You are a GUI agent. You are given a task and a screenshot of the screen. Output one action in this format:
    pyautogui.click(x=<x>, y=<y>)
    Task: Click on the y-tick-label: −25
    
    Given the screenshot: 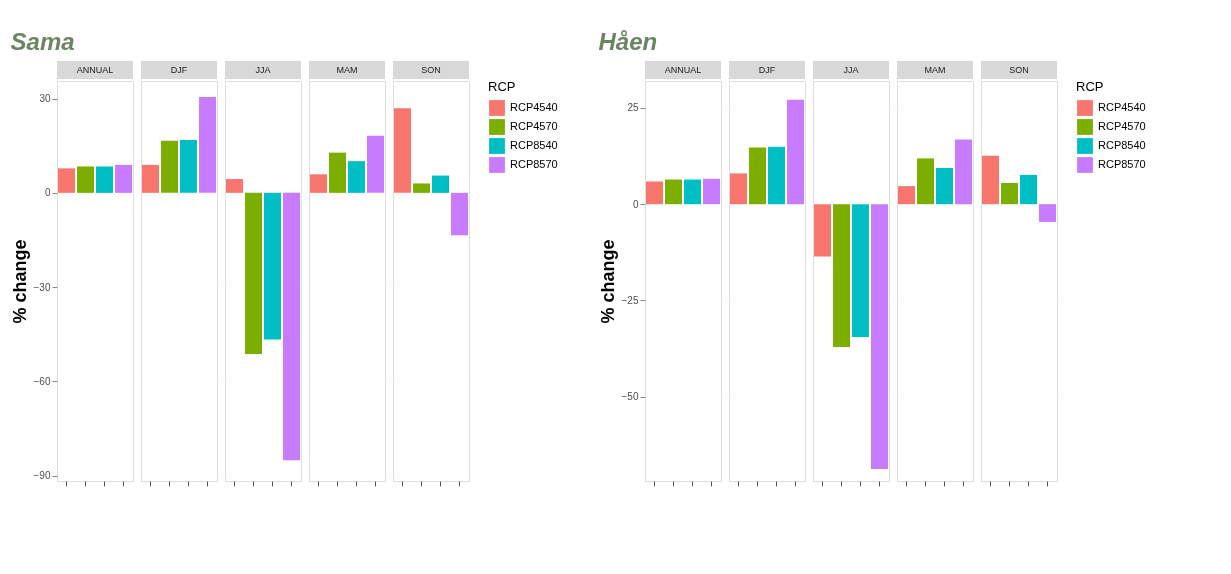 What is the action you would take?
    pyautogui.click(x=630, y=300)
    